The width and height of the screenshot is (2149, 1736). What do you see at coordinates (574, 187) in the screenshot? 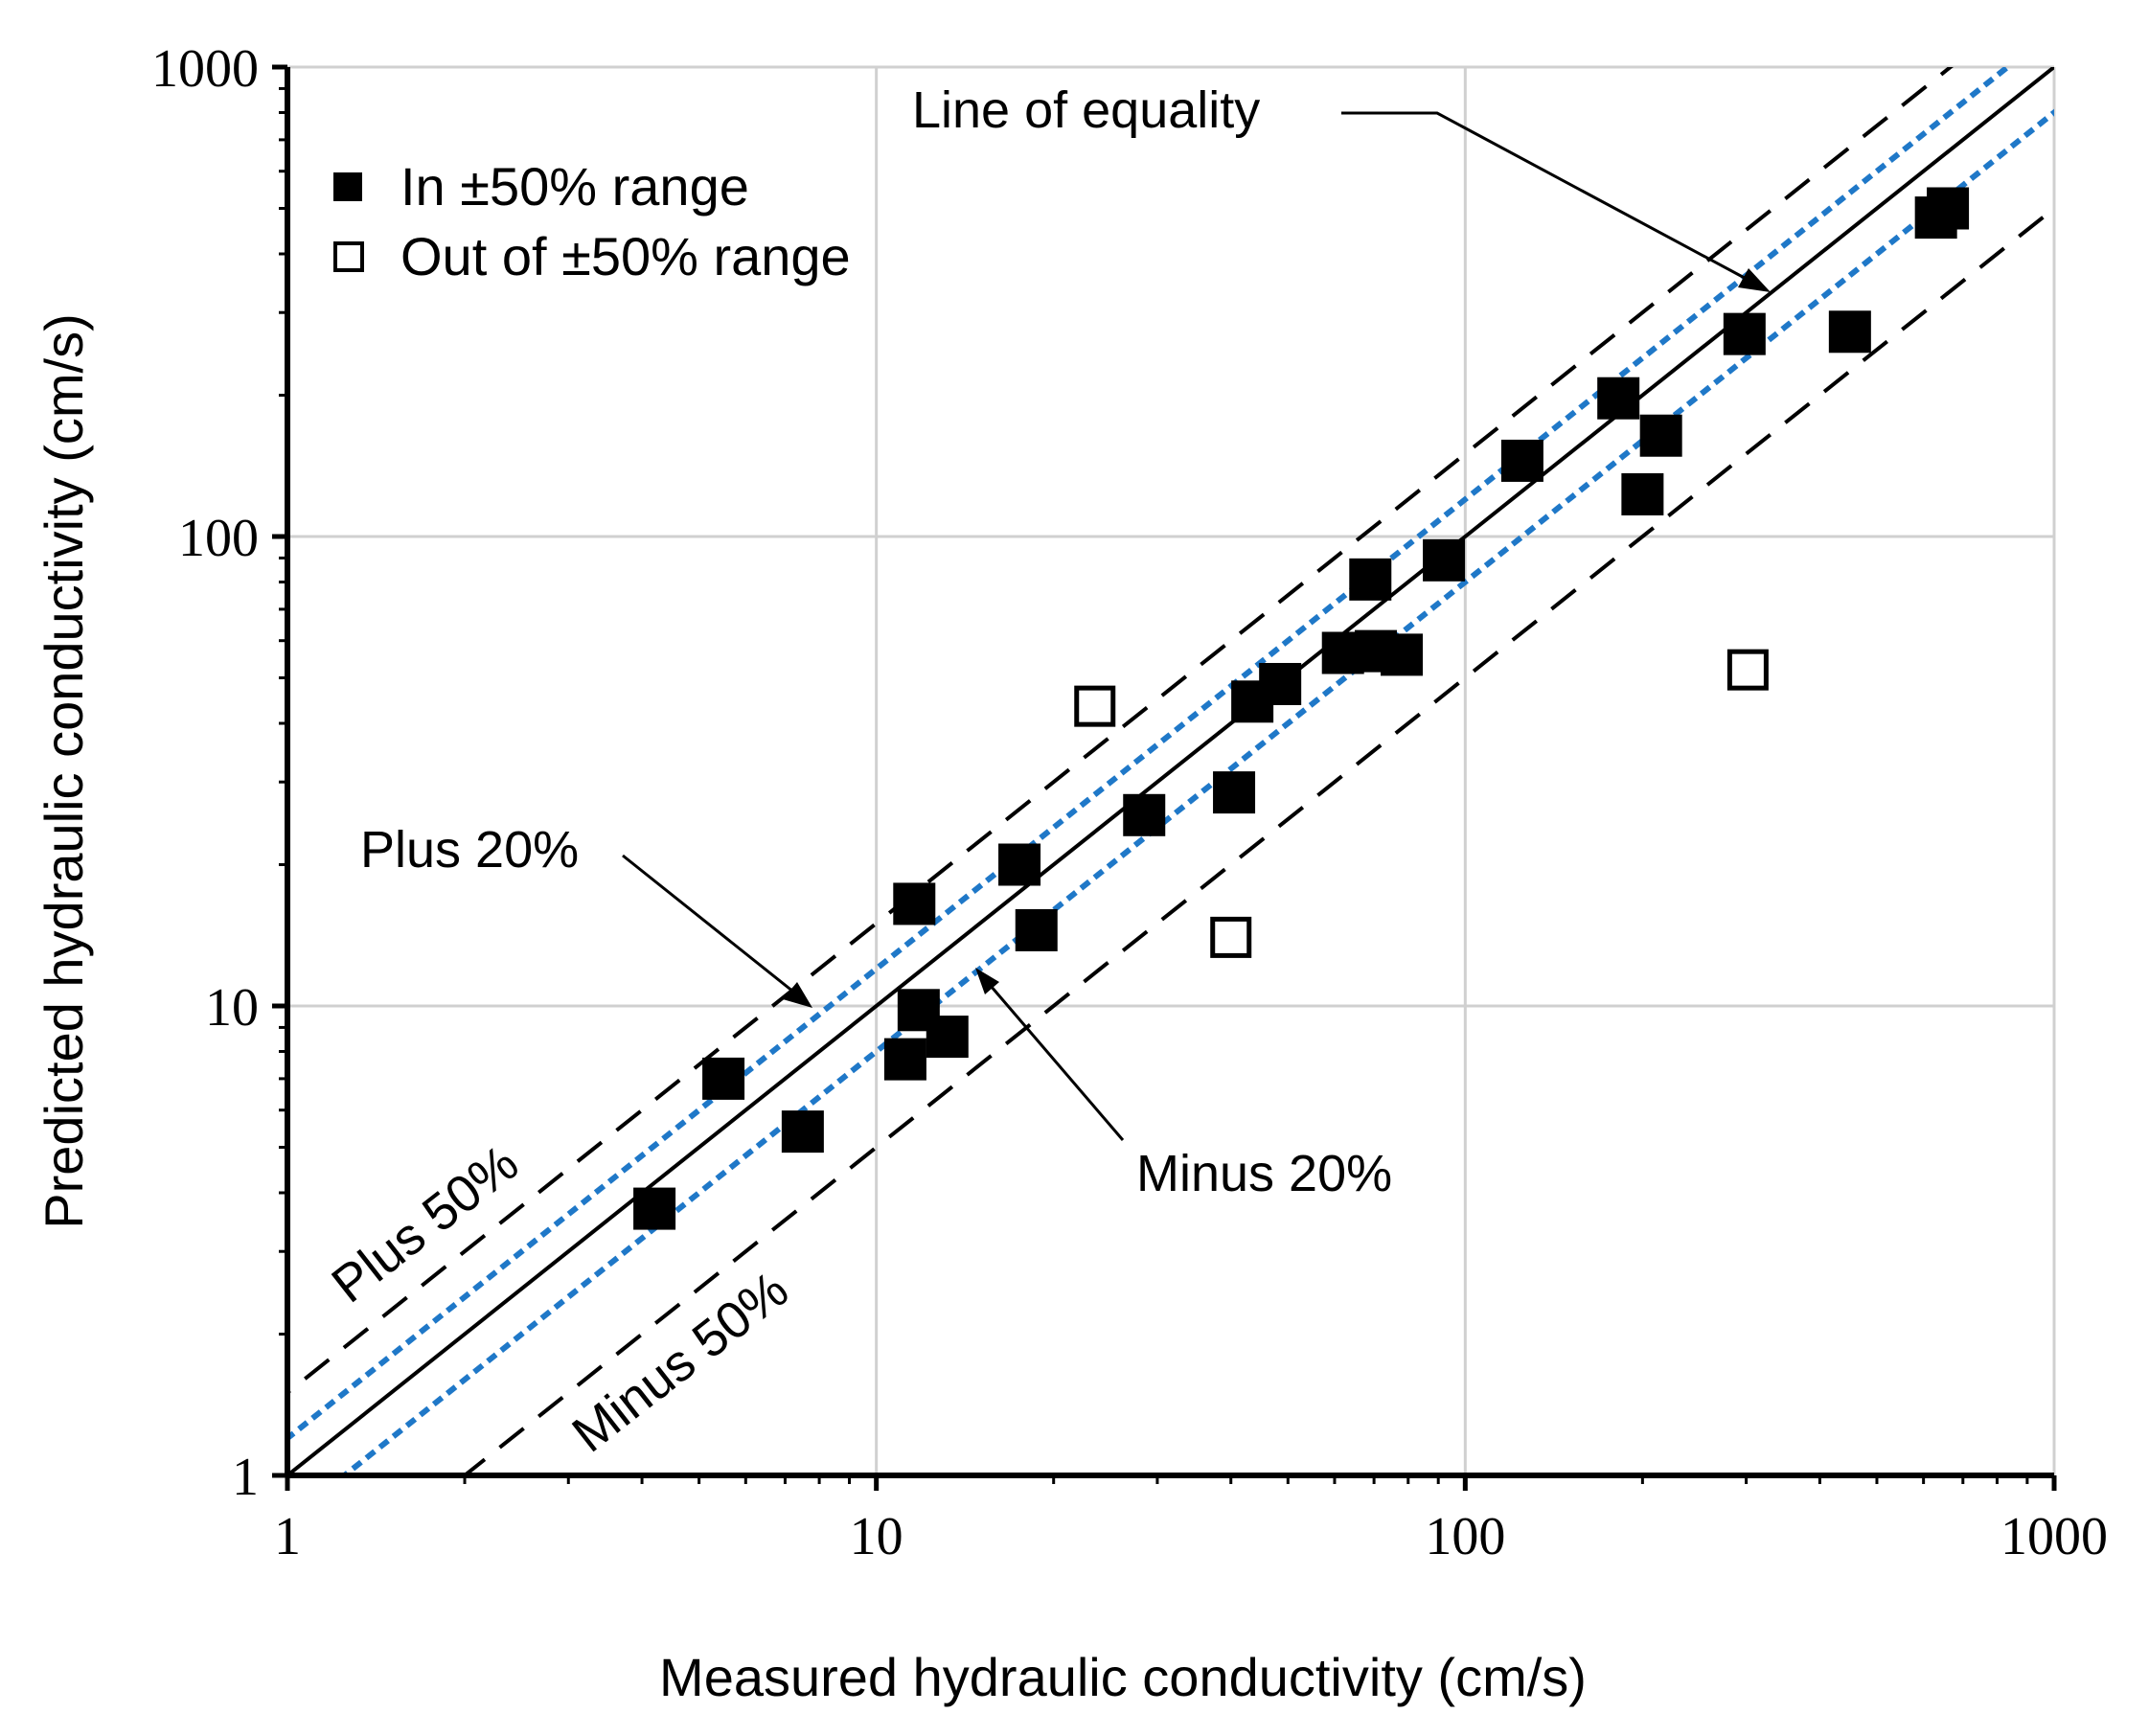
I see `legend-label-in-range: In ±50% range` at bounding box center [574, 187].